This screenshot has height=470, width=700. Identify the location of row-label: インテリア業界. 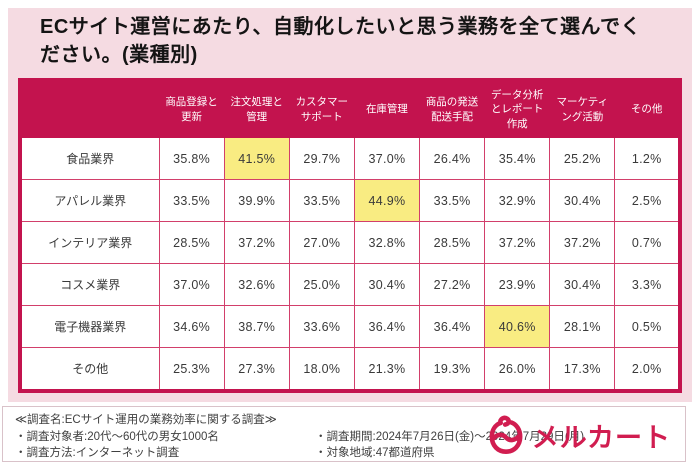
(89, 242).